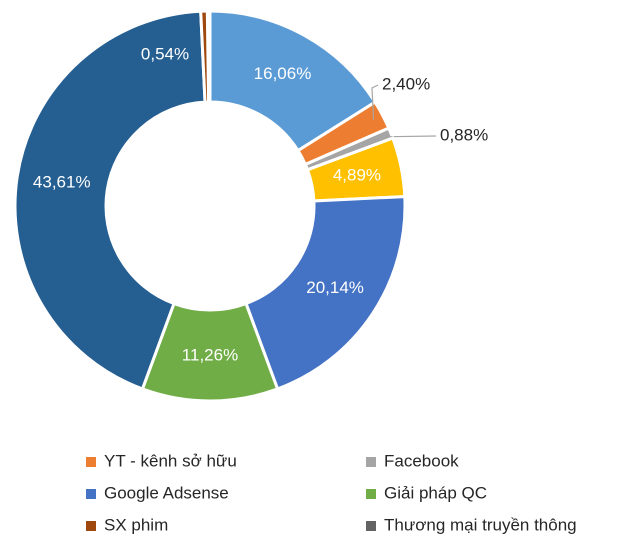  What do you see at coordinates (464, 134) in the screenshot?
I see `data-label: 0,88%` at bounding box center [464, 134].